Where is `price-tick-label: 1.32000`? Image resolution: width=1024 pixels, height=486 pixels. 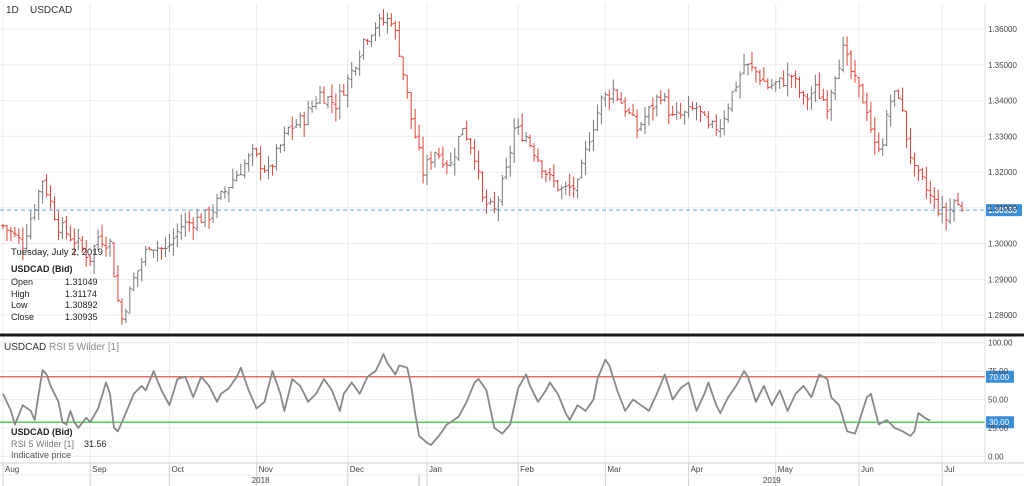 price-tick-label: 1.32000 is located at coordinates (1002, 172).